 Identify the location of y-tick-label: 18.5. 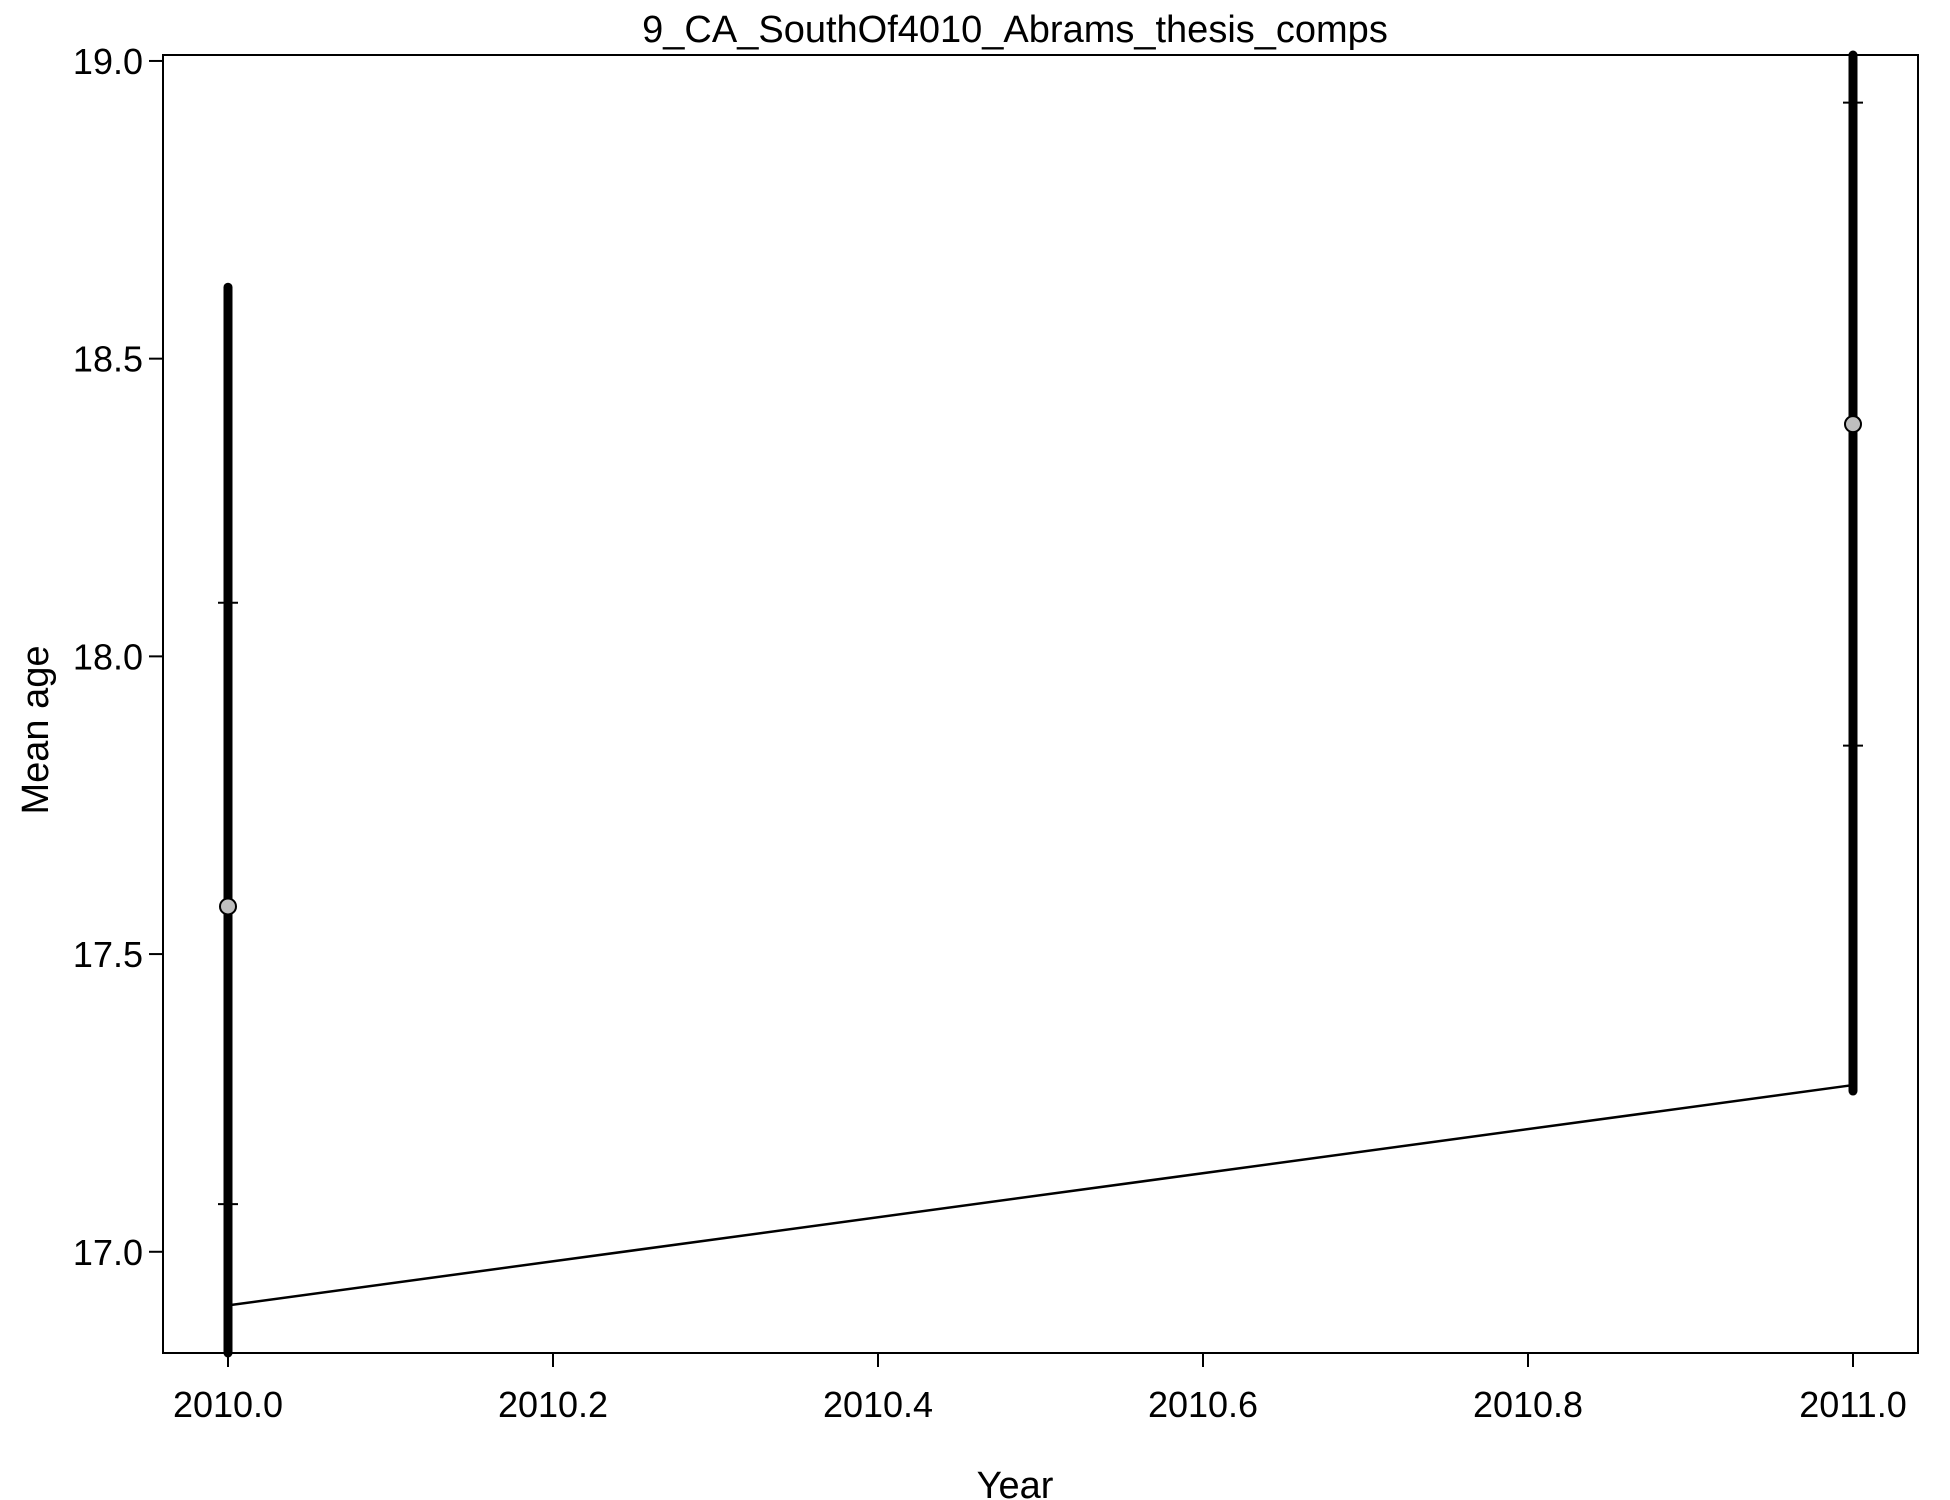
(108, 359).